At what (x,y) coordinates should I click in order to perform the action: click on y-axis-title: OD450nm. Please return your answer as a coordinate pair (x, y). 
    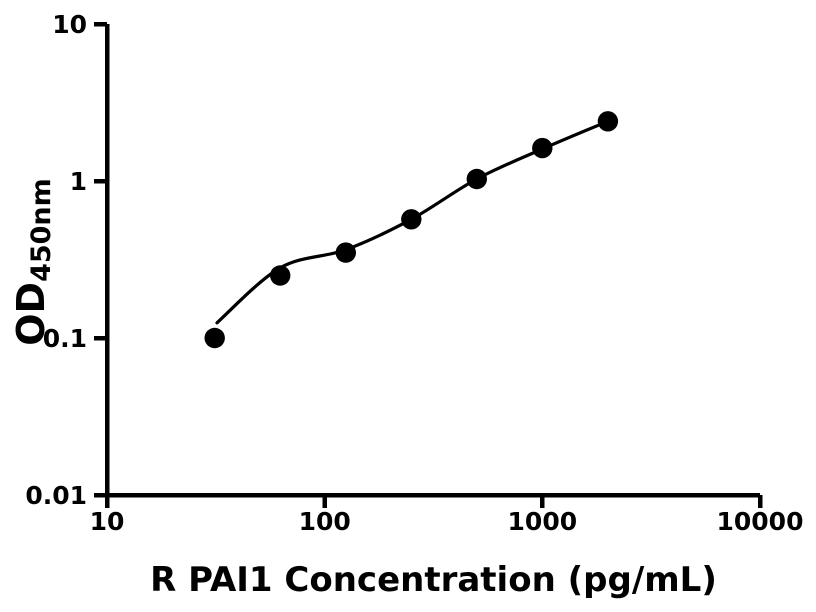
    Looking at the image, I should click on (33, 262).